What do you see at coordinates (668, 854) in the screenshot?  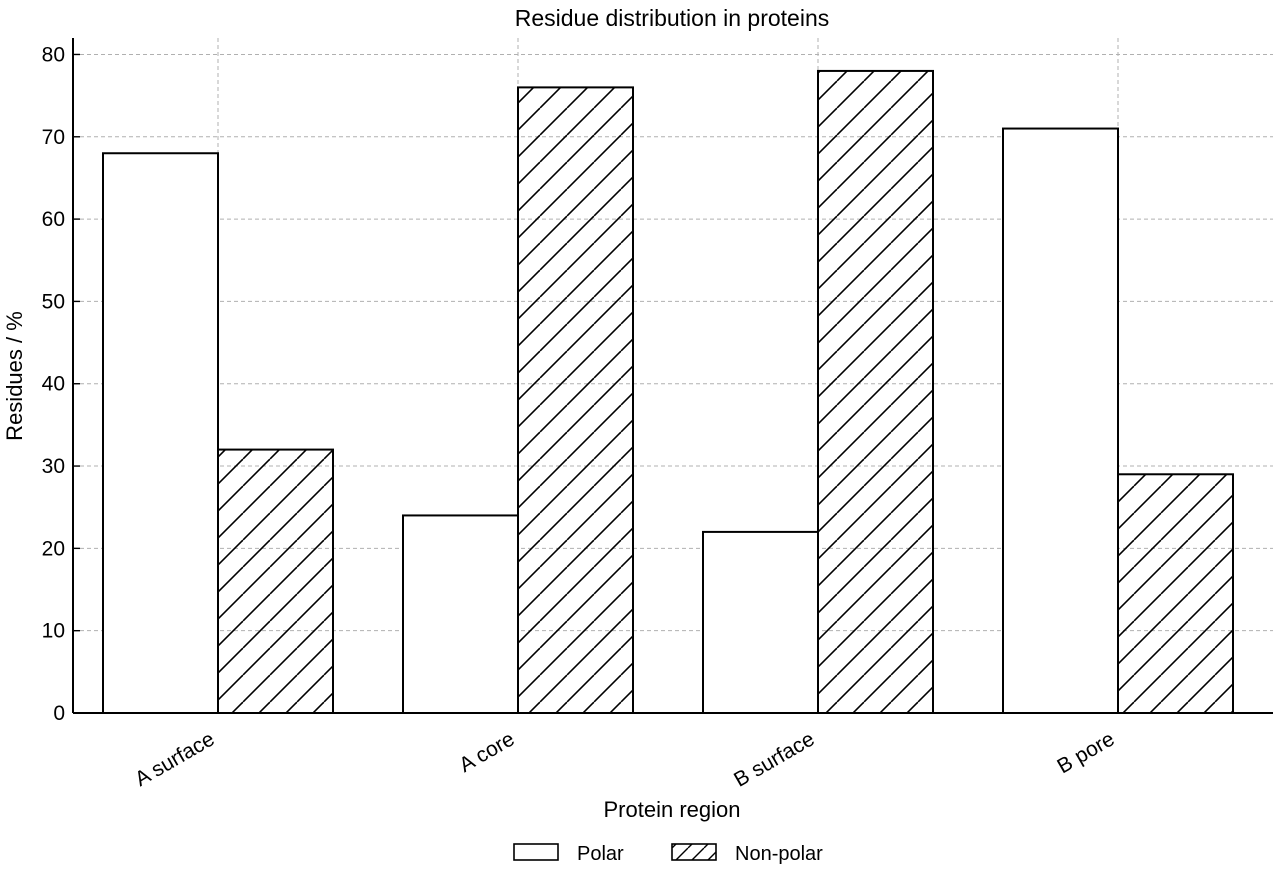 I see `legend: Polar Non-polar` at bounding box center [668, 854].